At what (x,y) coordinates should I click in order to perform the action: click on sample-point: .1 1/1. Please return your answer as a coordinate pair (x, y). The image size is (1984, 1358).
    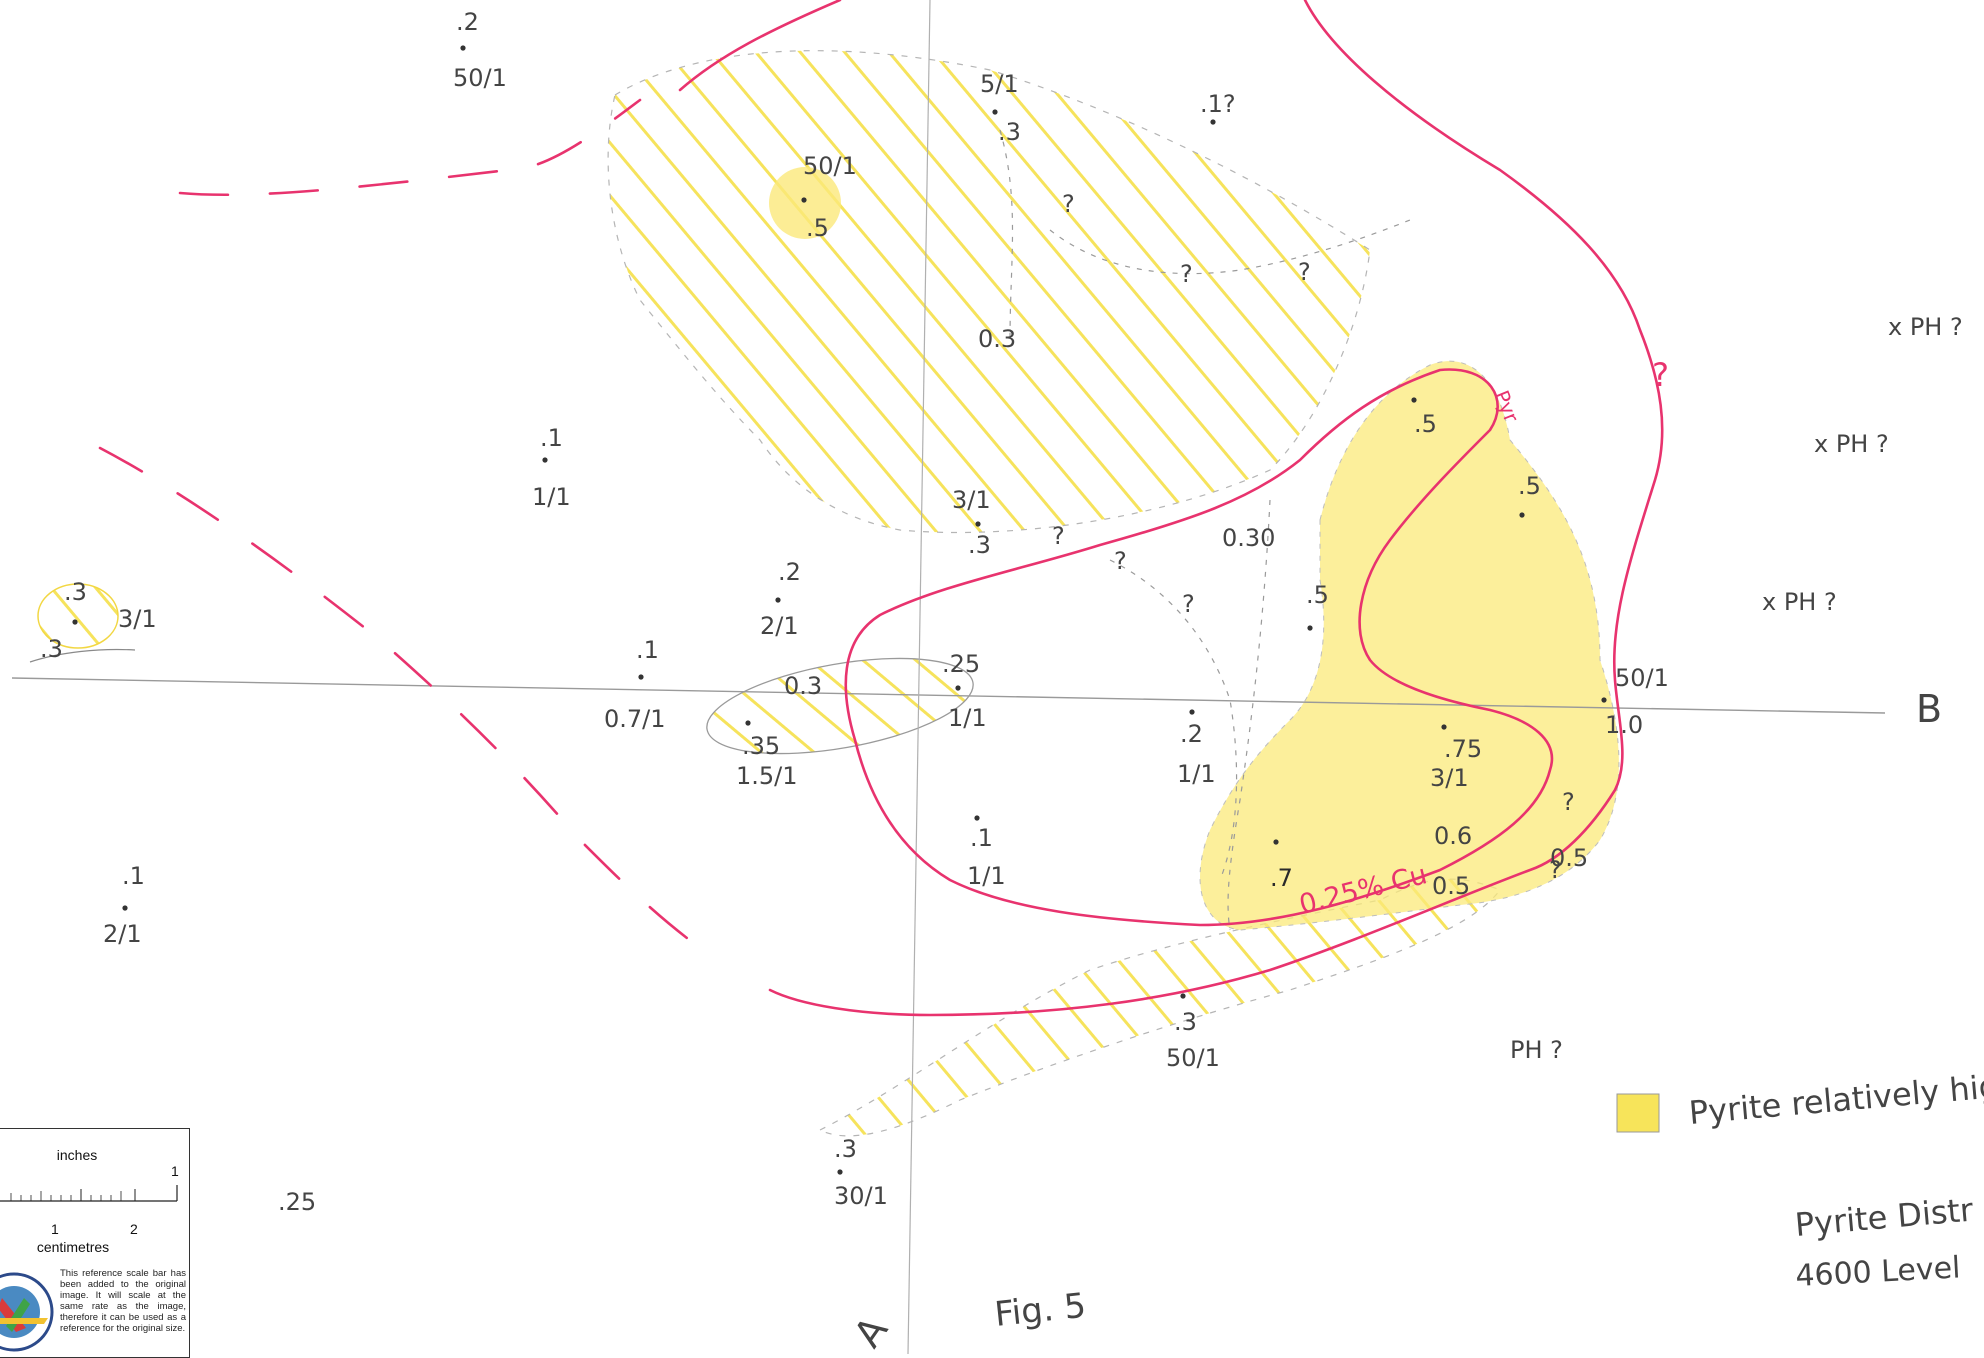
    Looking at the image, I should click on (986, 852).